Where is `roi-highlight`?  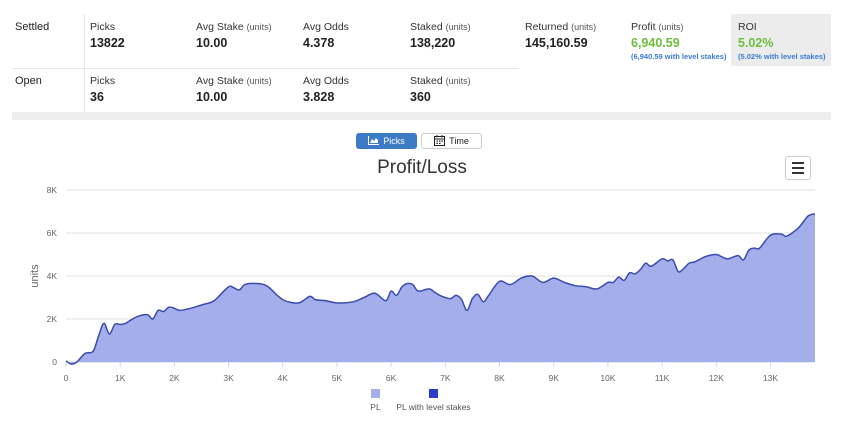
roi-highlight is located at coordinates (781, 40).